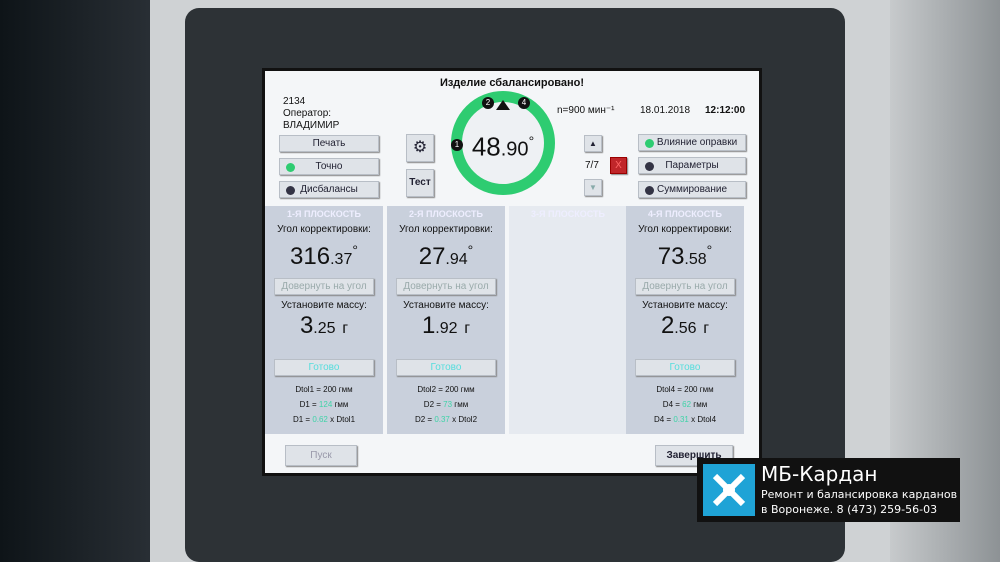  I want to click on close-icon: X, so click(618, 165).